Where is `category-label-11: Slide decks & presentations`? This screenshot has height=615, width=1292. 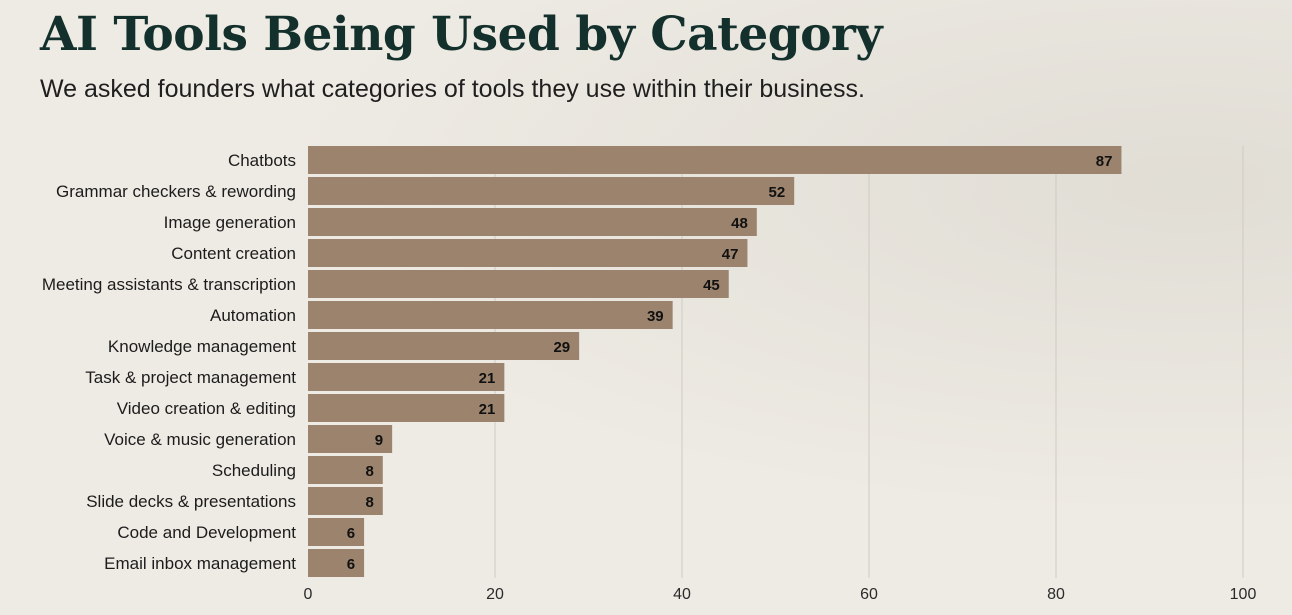
category-label-11: Slide decks & presentations is located at coordinates (191, 501).